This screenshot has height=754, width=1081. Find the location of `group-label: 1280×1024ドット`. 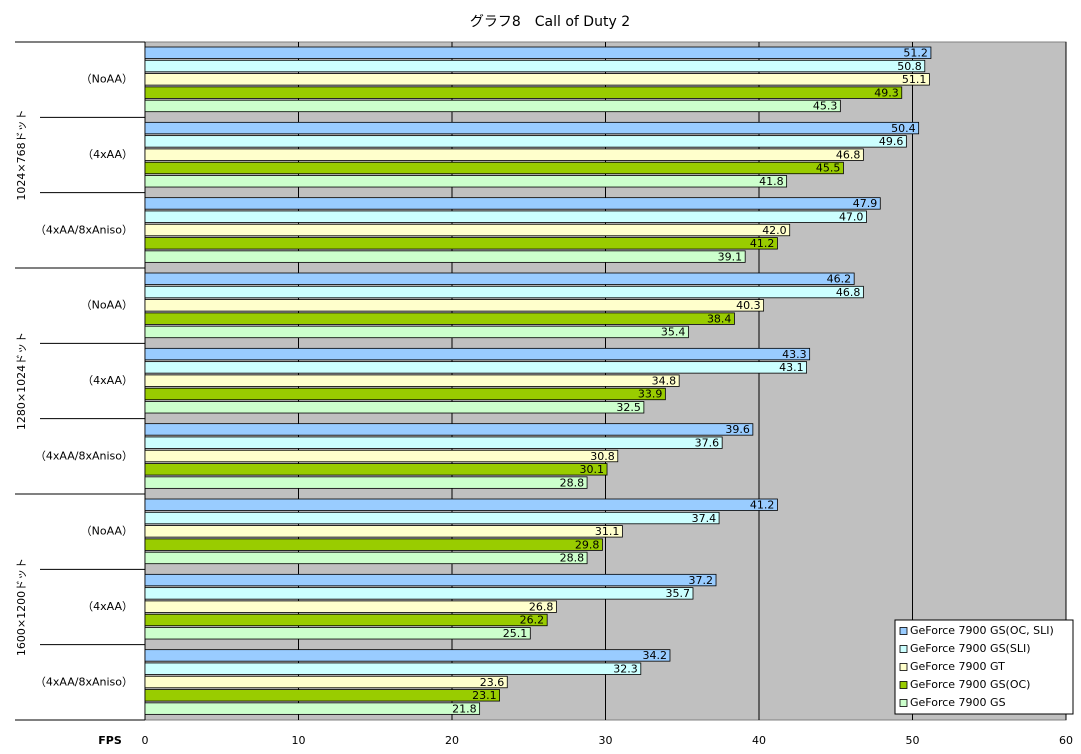

group-label: 1280×1024ドット is located at coordinates (21, 381).